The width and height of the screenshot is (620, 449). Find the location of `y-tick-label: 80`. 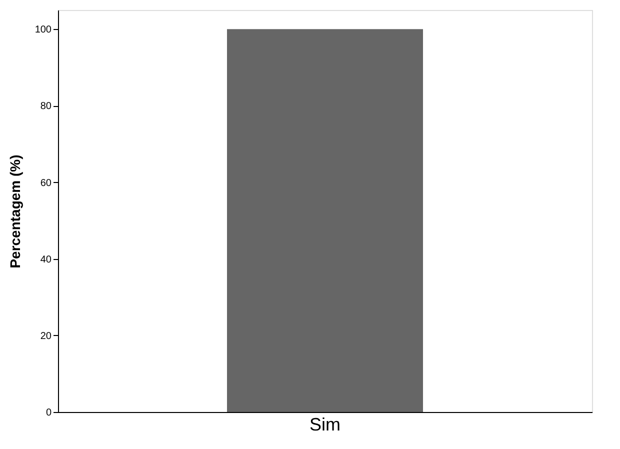

y-tick-label: 80 is located at coordinates (46, 106).